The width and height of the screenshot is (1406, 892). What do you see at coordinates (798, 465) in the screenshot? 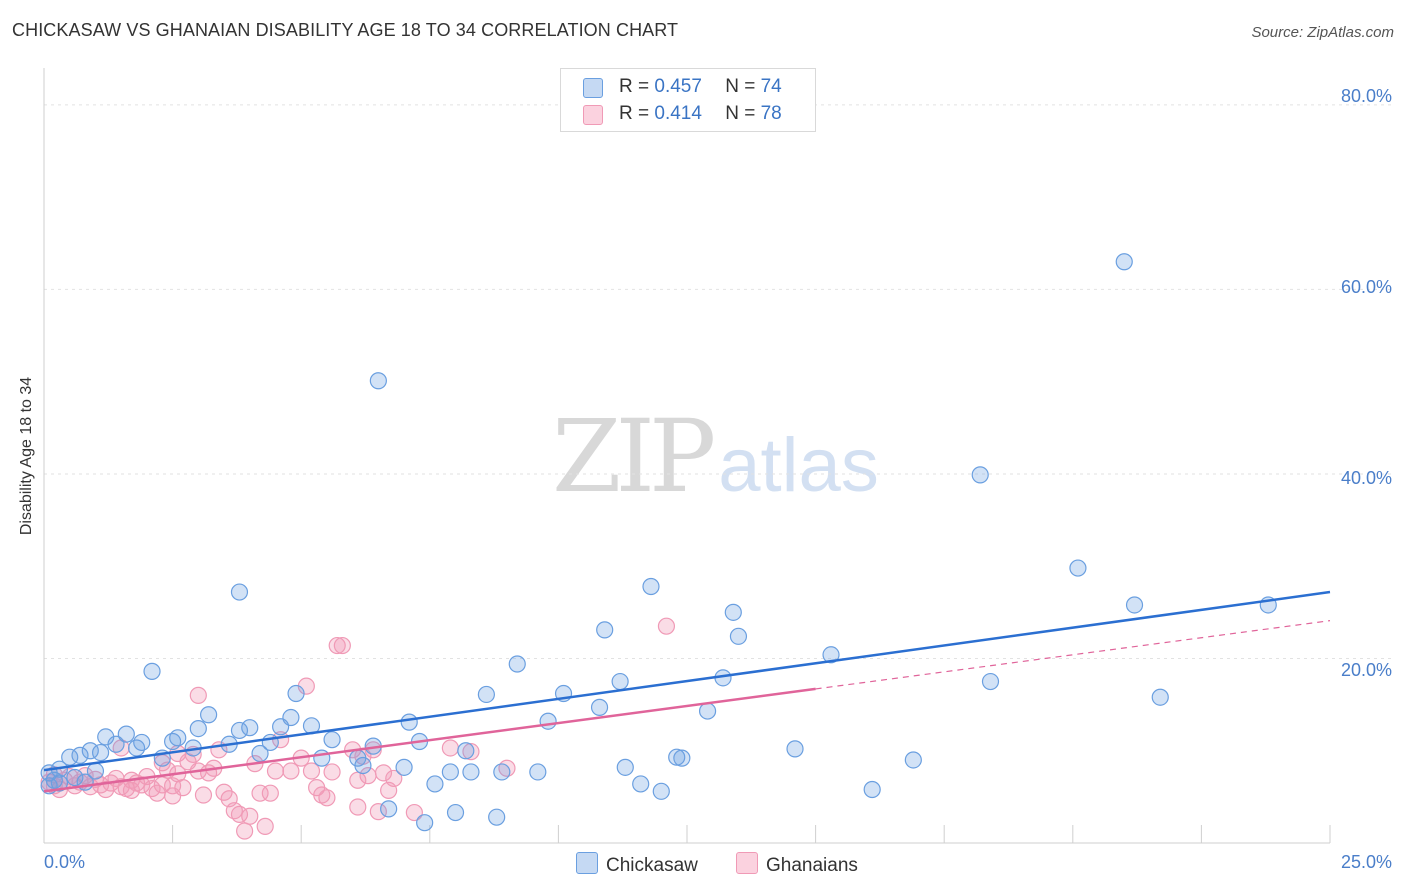
I see `watermark-light: atlas` at bounding box center [798, 465].